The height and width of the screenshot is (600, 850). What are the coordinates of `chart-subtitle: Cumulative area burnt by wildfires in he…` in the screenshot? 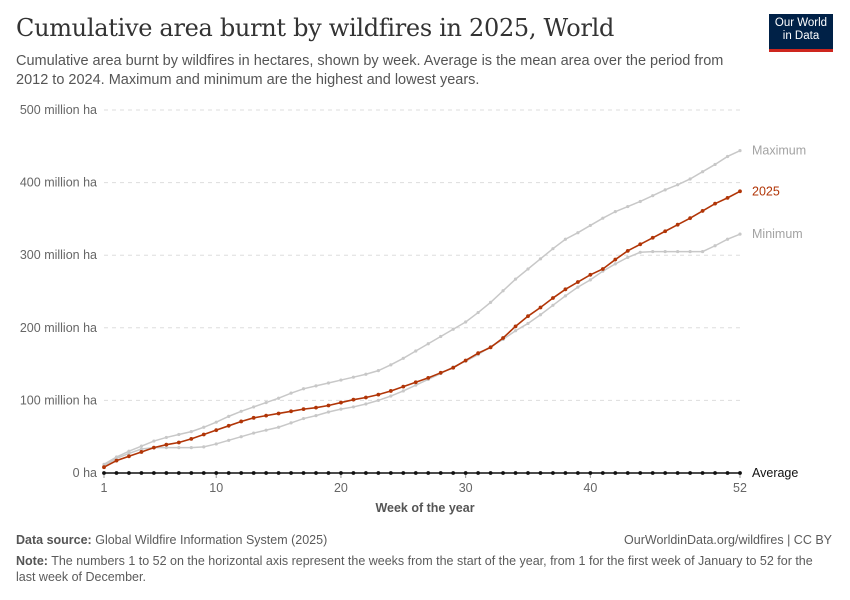 It's located at (370, 70).